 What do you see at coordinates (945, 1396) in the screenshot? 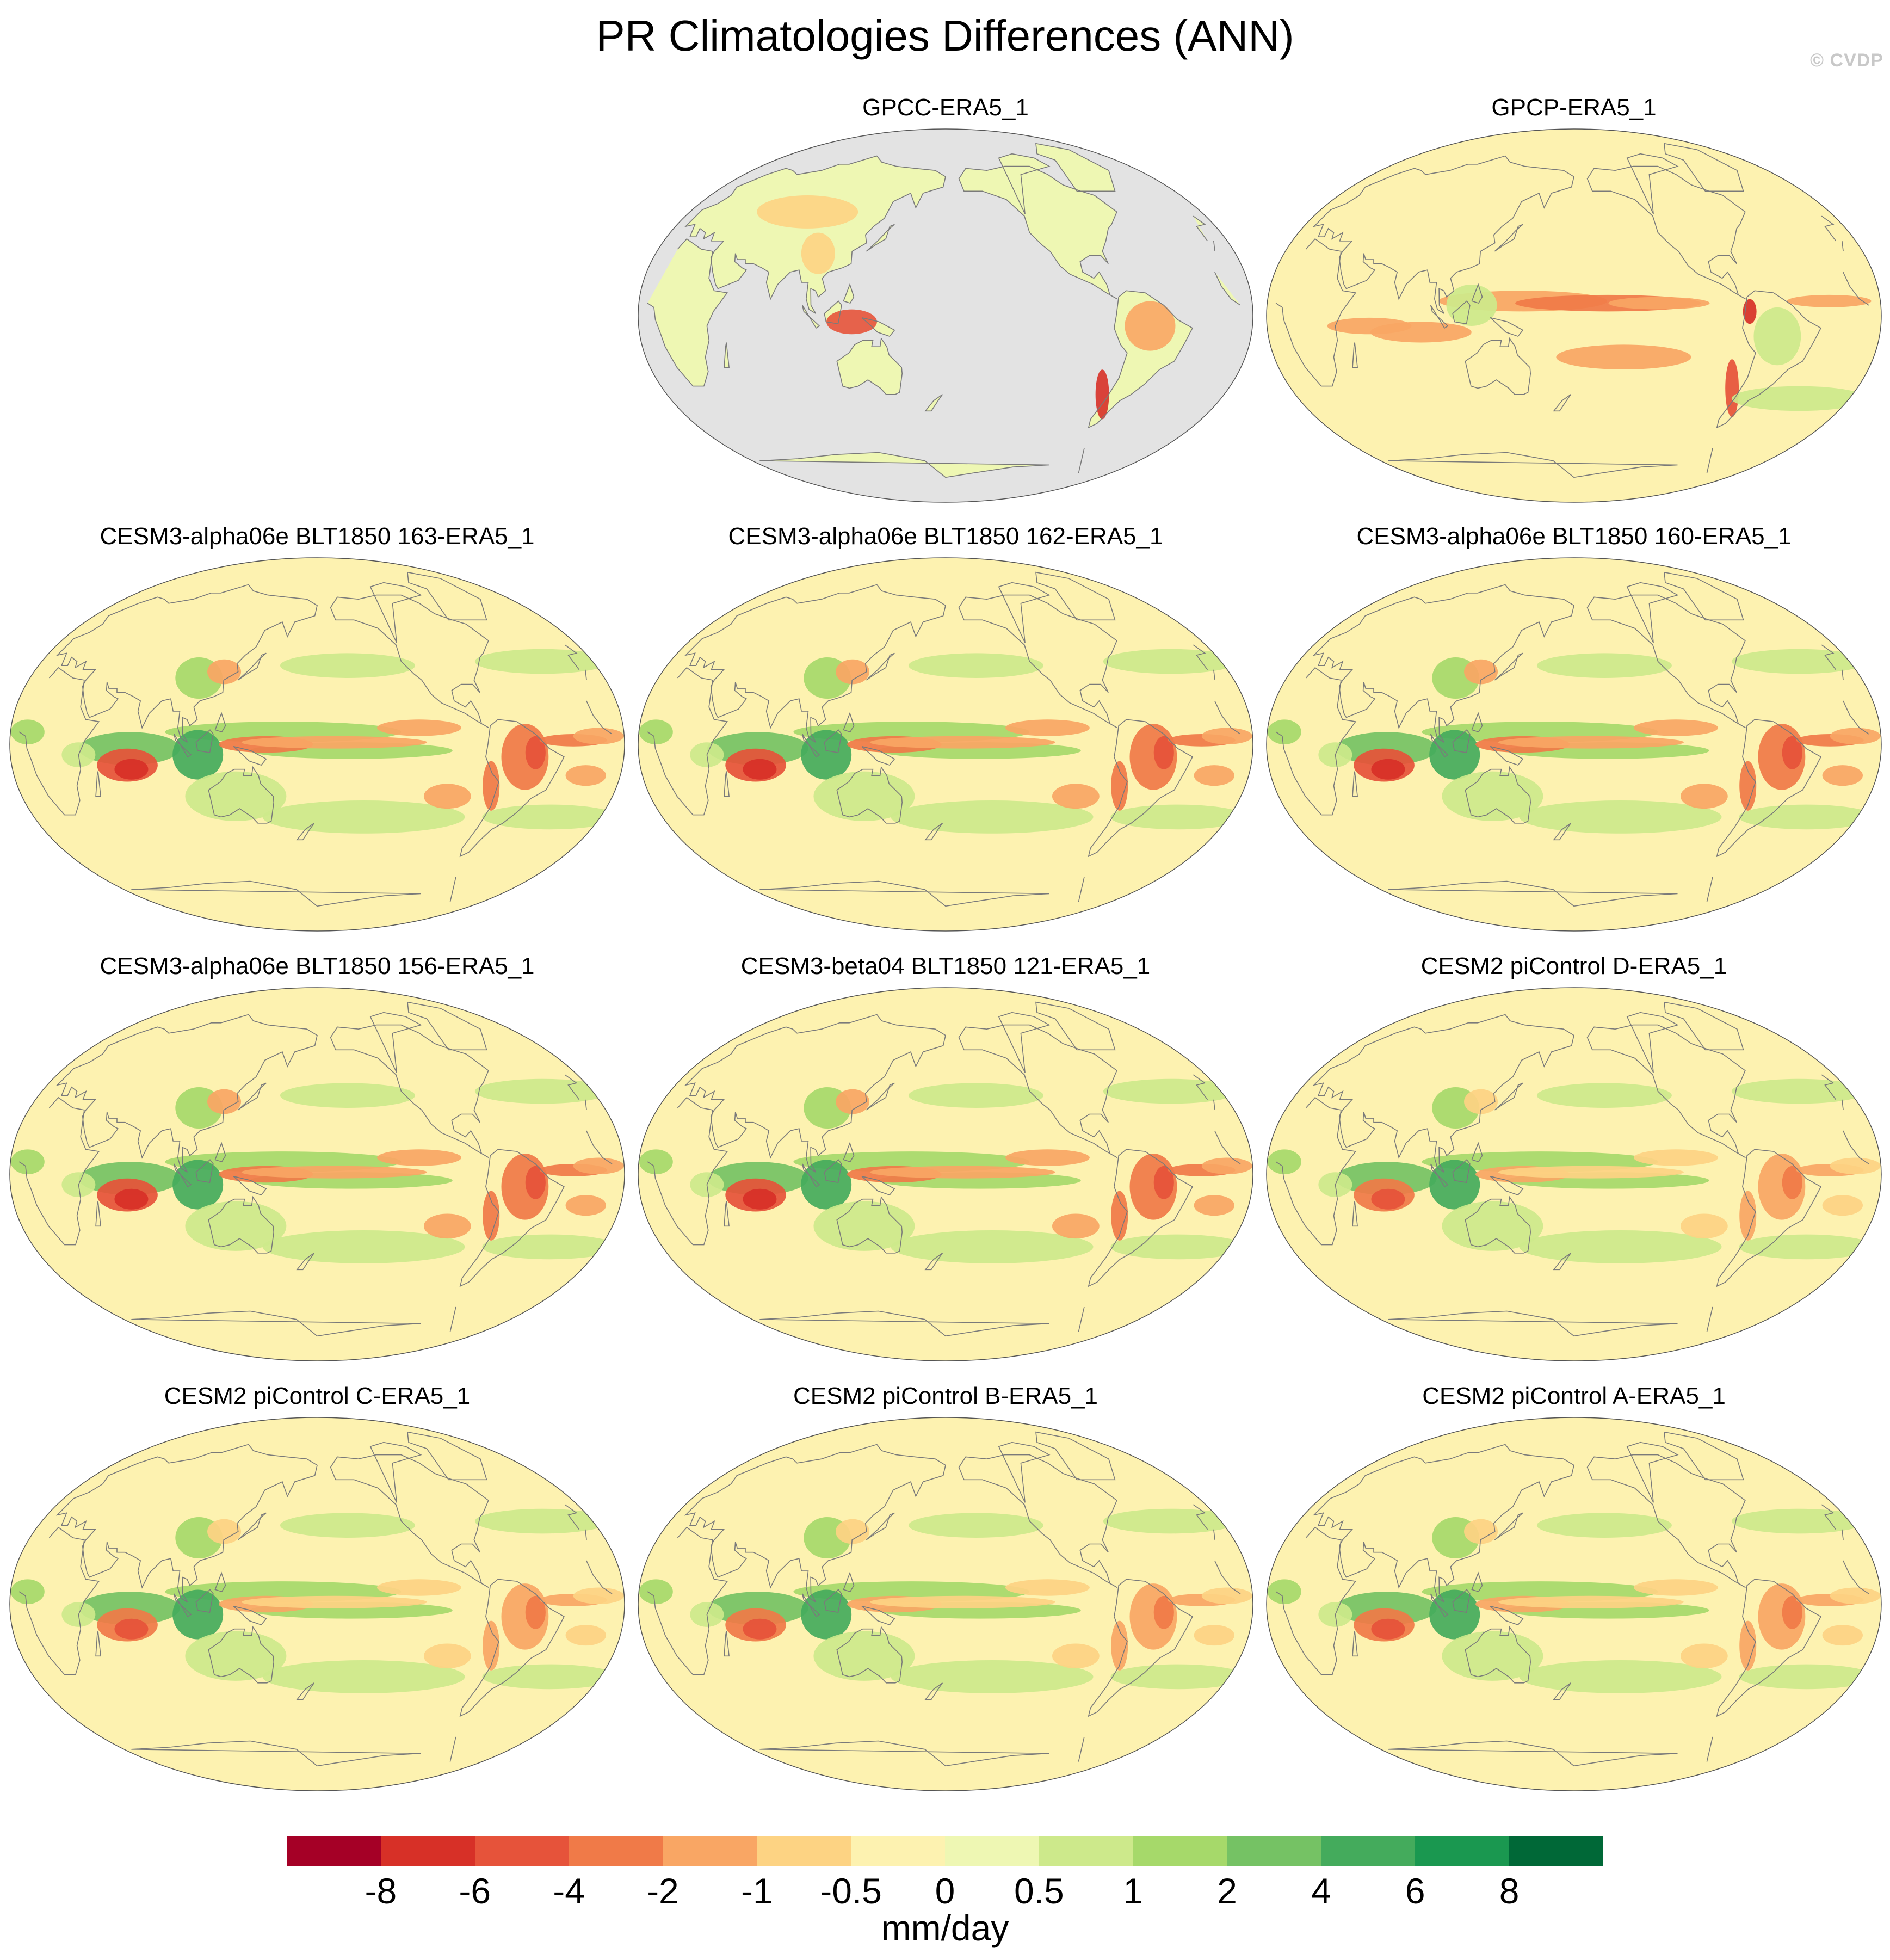
I see `panel-title-cesm2-b: CESM2 piControl B-ERA5_1` at bounding box center [945, 1396].